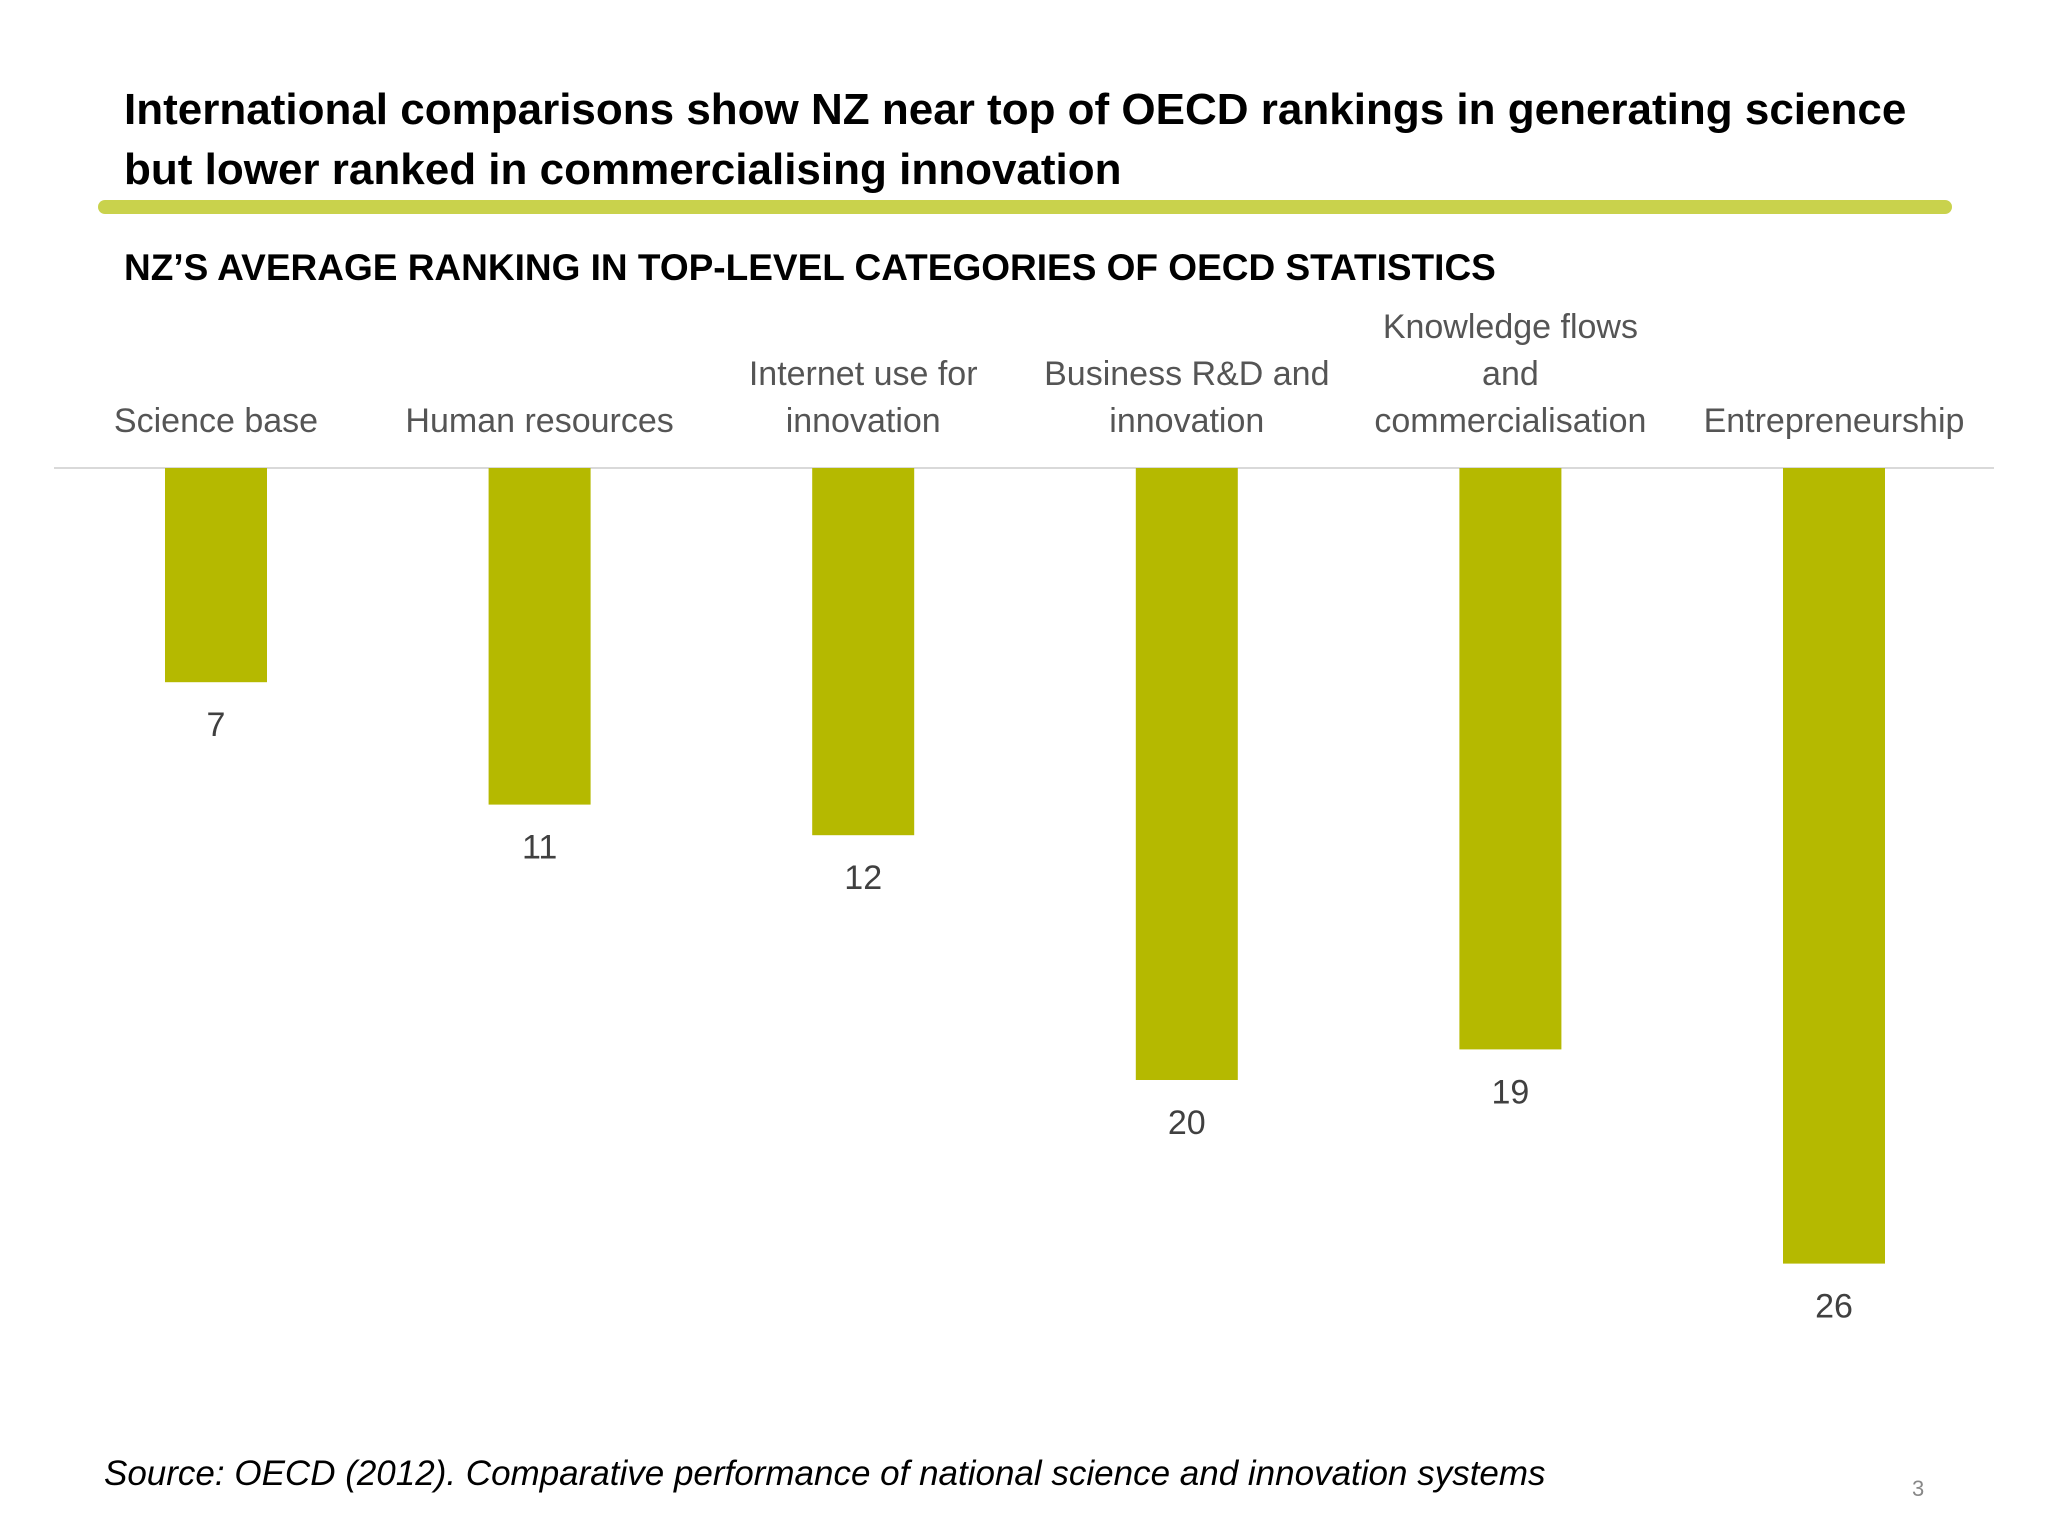 The image size is (2048, 1536). What do you see at coordinates (1834, 1307) in the screenshot?
I see `value-label-entrepreneurship: 26` at bounding box center [1834, 1307].